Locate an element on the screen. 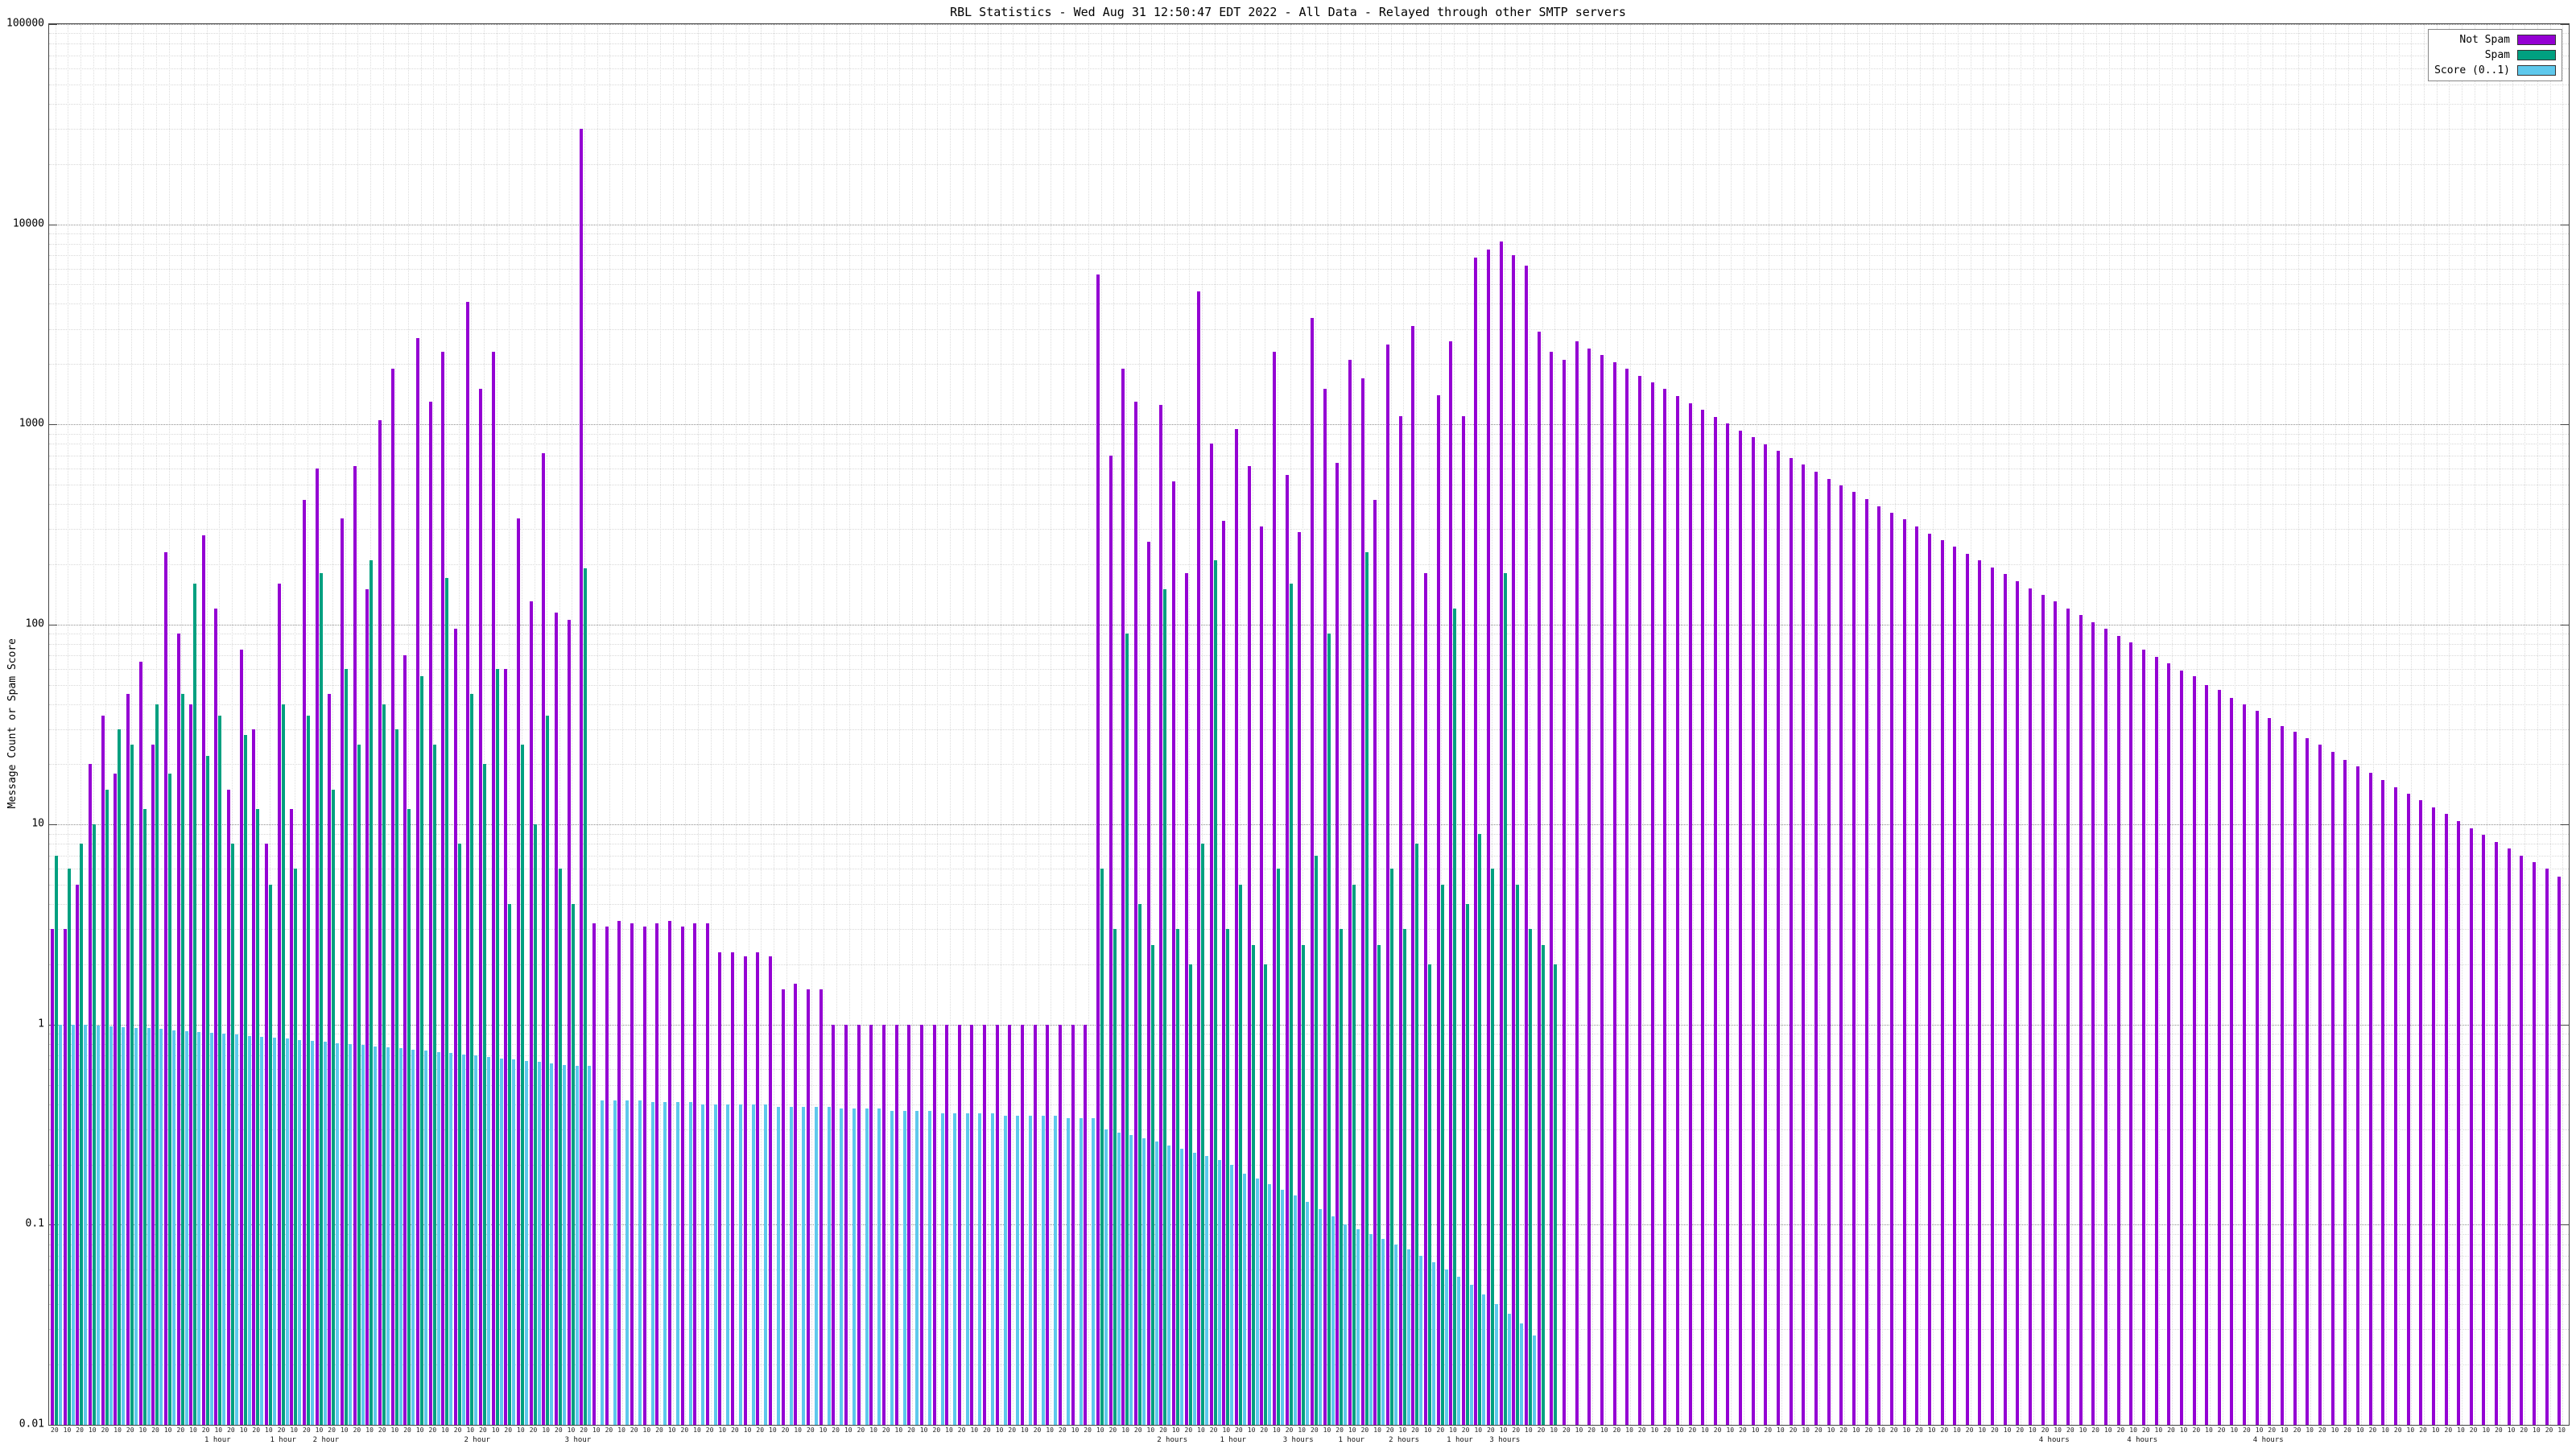 This screenshot has width=2576, height=1449. not-spam-swatch-icon is located at coordinates (2536, 40).